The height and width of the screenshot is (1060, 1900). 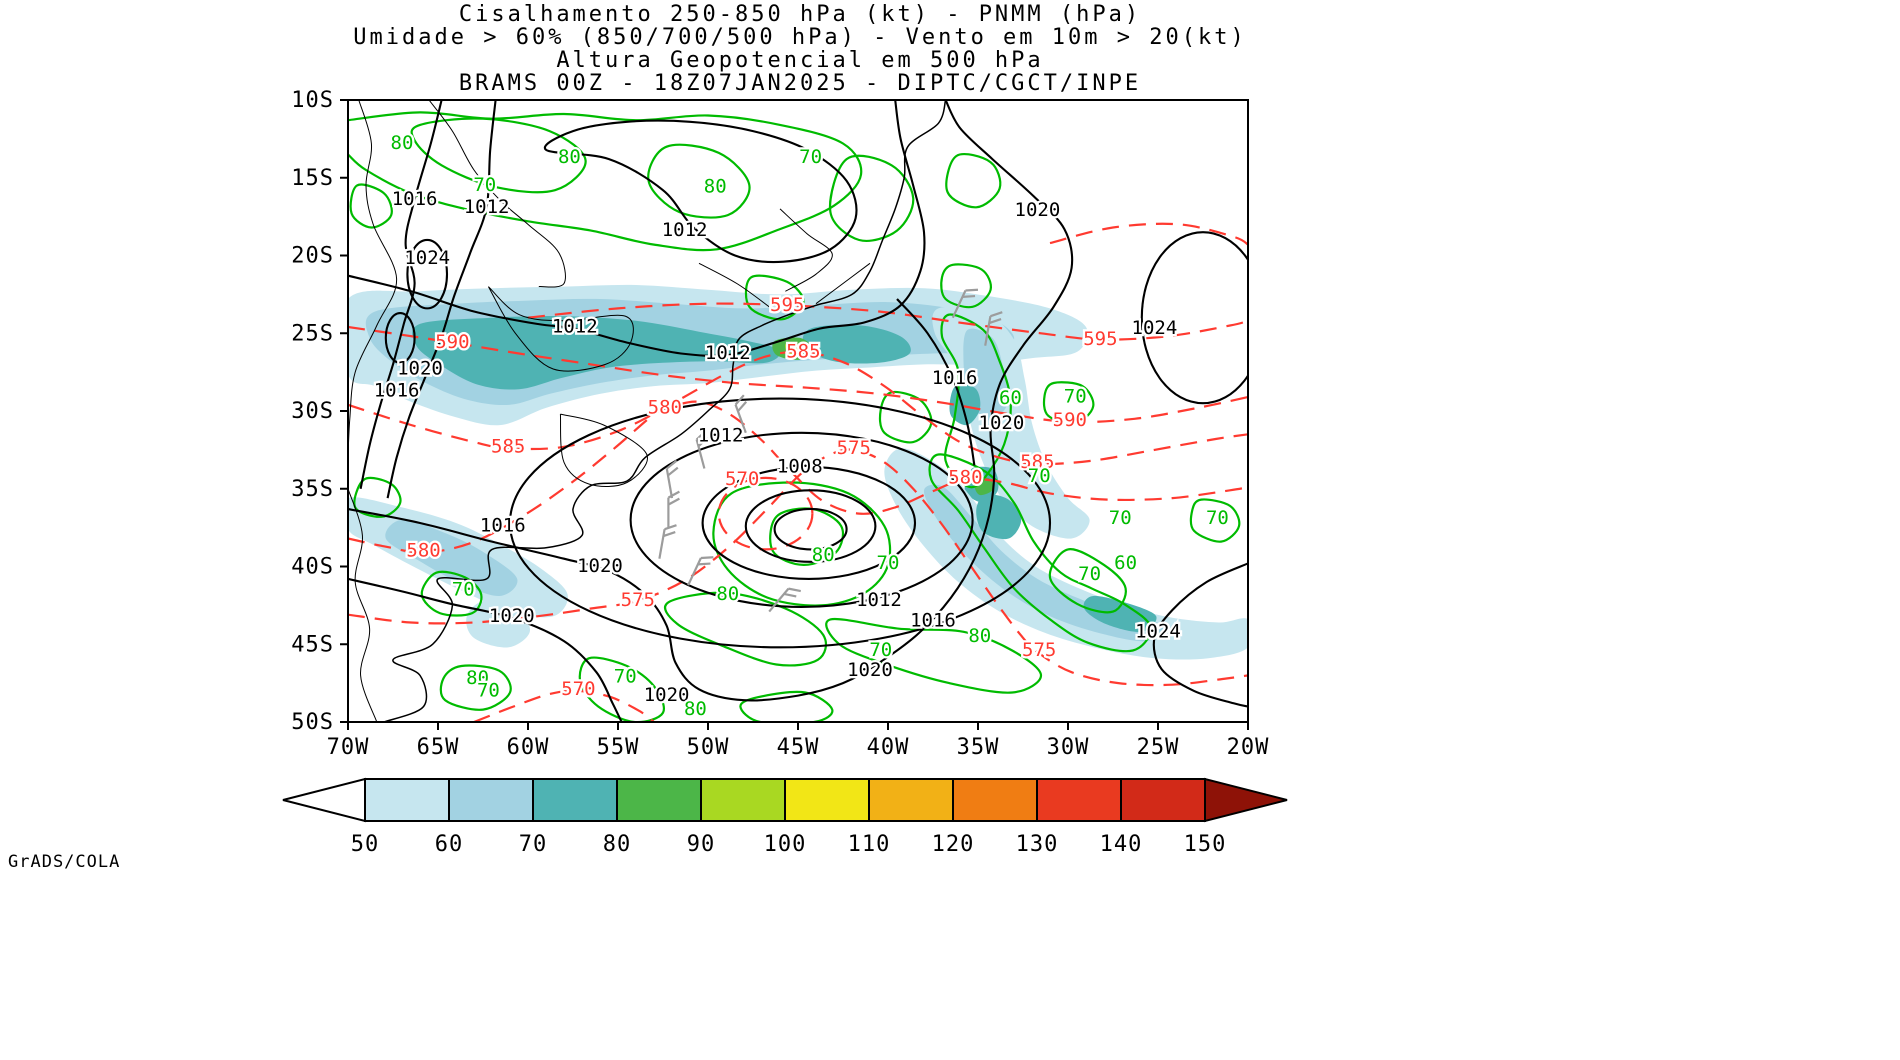 I want to click on title-line-3: Altura Geopotencial em 500 hPa, so click(x=800, y=60).